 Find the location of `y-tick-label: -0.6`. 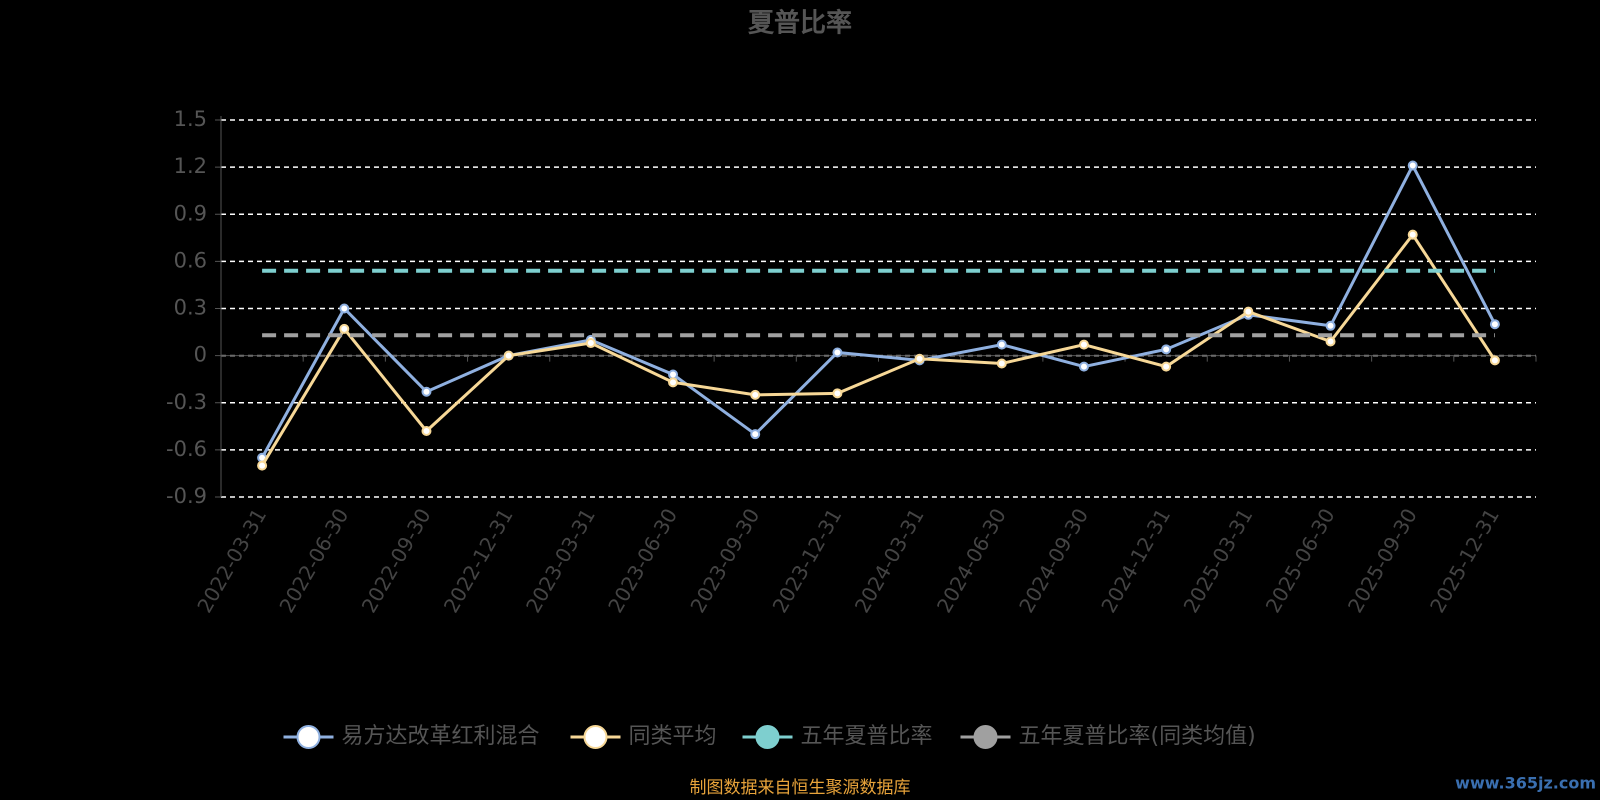

y-tick-label: -0.6 is located at coordinates (186, 449).